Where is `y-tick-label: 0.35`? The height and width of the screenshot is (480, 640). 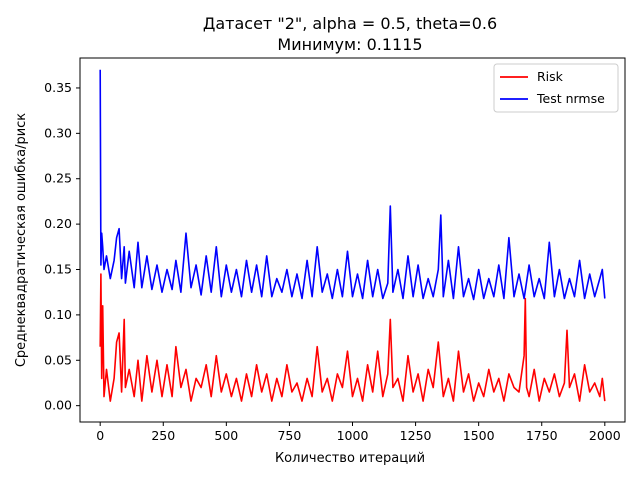
y-tick-label: 0.35 is located at coordinates (58, 87).